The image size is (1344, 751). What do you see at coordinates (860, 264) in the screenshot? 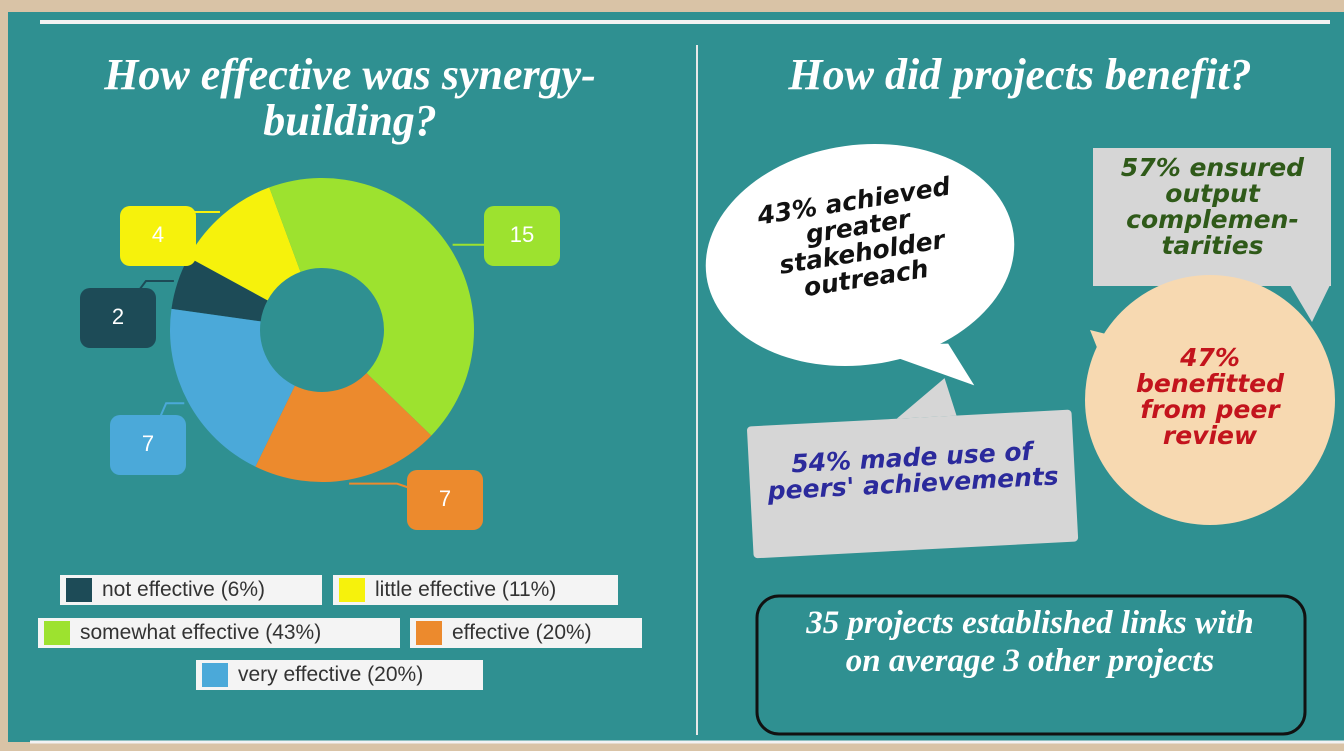
I see `bubble-white` at bounding box center [860, 264].